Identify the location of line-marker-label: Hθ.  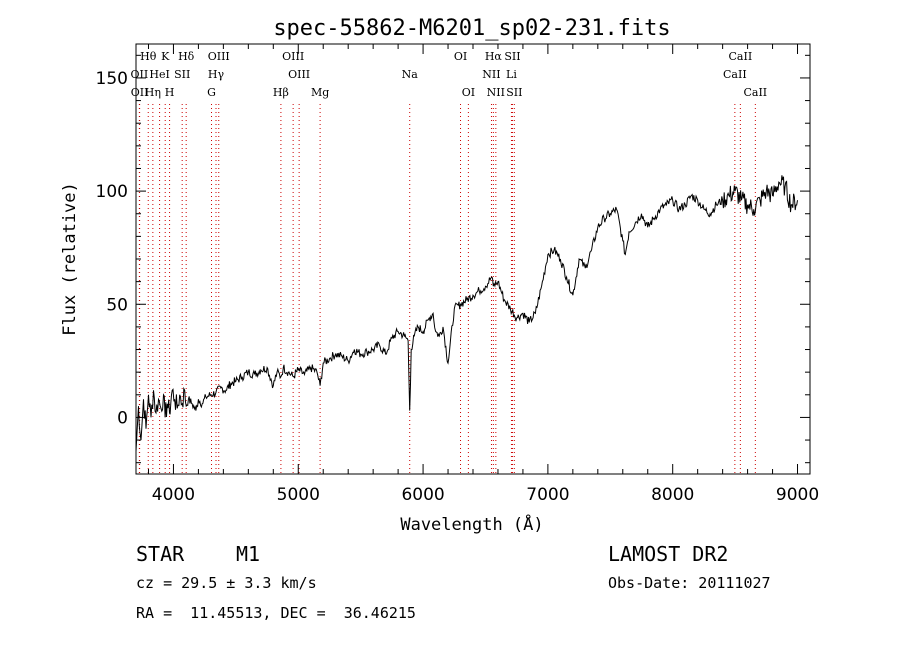
(148, 56).